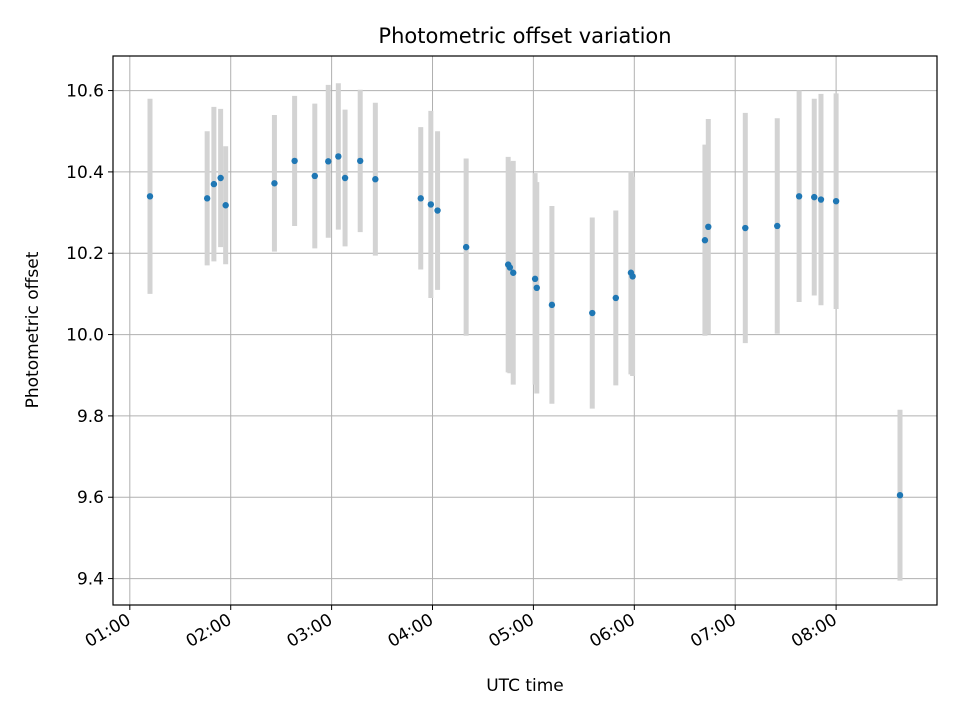 The height and width of the screenshot is (720, 960). Describe the element at coordinates (85, 254) in the screenshot. I see `y-tick-label: 10.2` at that location.